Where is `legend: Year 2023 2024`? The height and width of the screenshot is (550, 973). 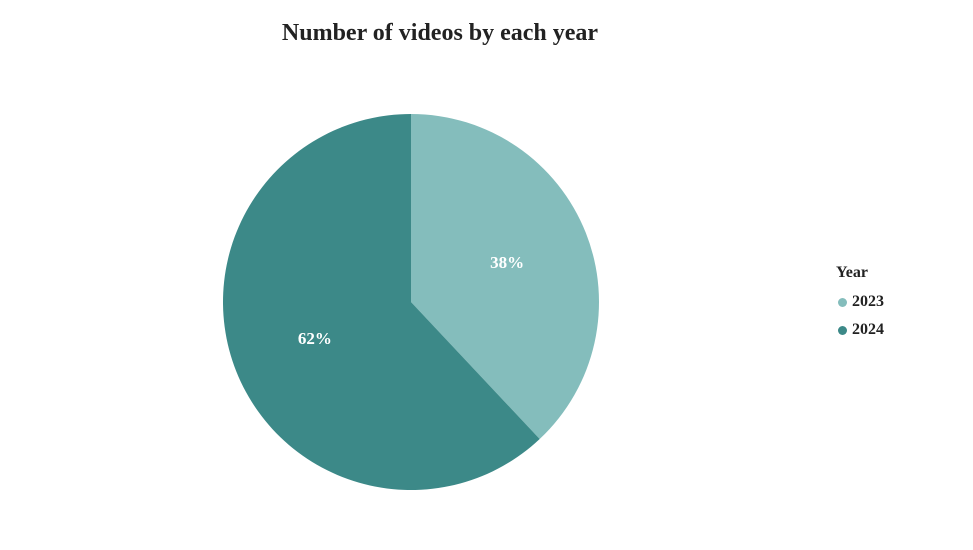 legend: Year 2023 2024 is located at coordinates (860, 304).